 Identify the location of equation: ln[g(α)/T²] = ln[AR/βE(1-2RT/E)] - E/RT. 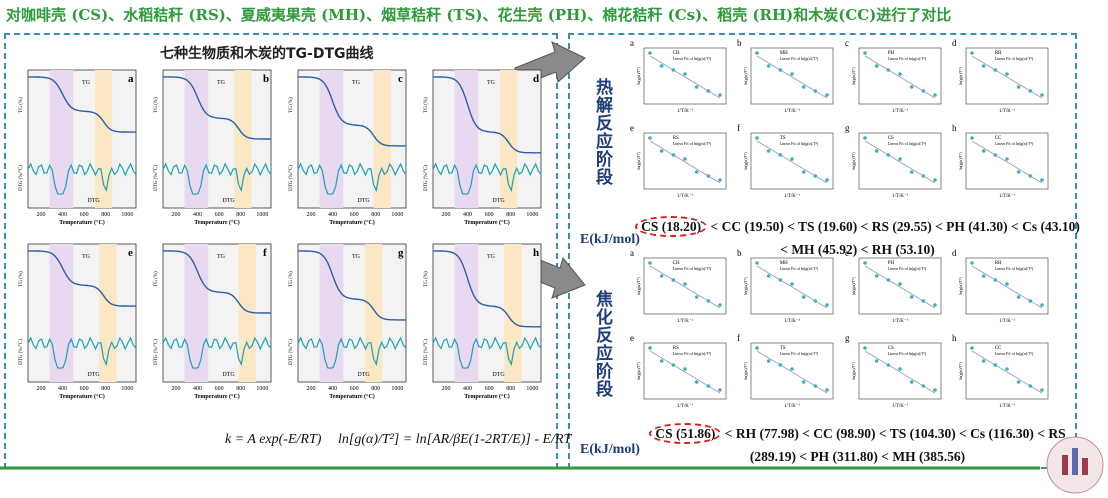
(455, 439).